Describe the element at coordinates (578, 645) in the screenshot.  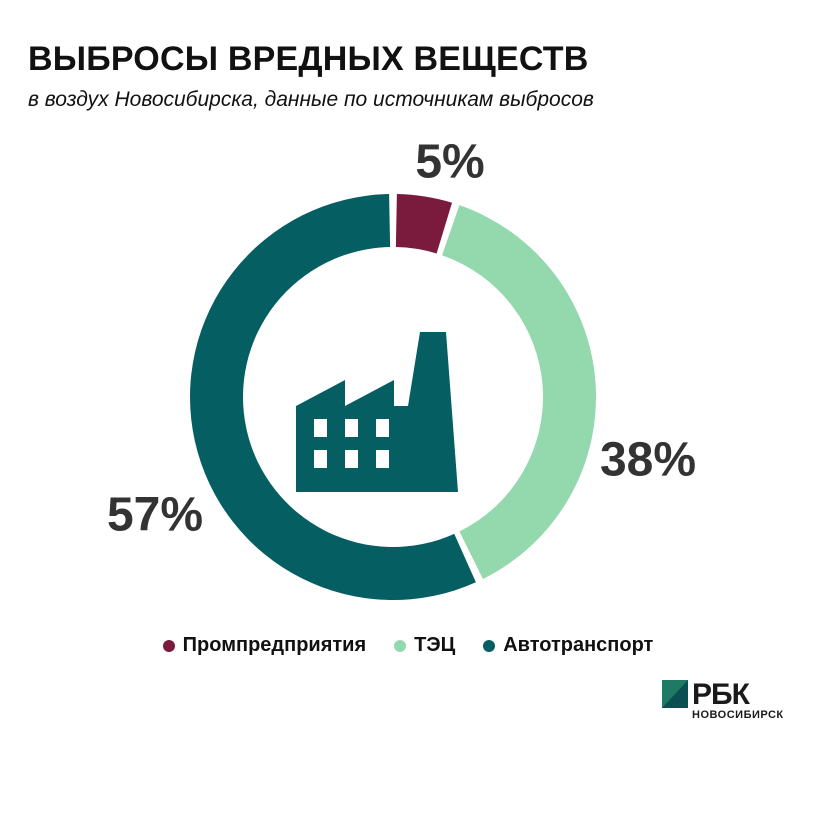
I see `legend-label-transport: Автотранспорт` at that location.